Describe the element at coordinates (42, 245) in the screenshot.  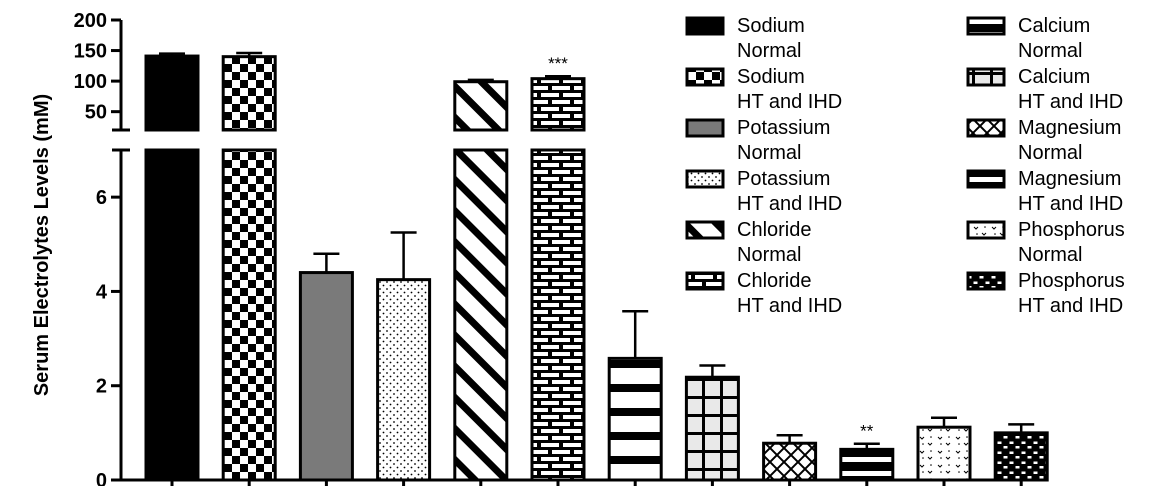
I see `y-axis-title: Serum Electrolytes Levels (mM)` at that location.